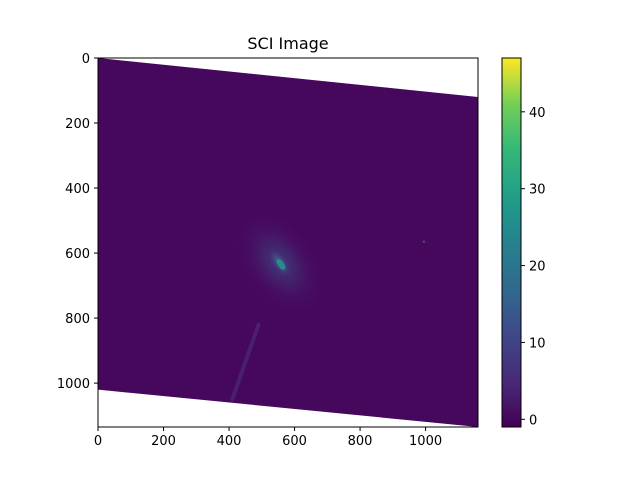 Image resolution: width=640 pixels, height=480 pixels. What do you see at coordinates (423, 241) in the screenshot?
I see `point-source` at bounding box center [423, 241].